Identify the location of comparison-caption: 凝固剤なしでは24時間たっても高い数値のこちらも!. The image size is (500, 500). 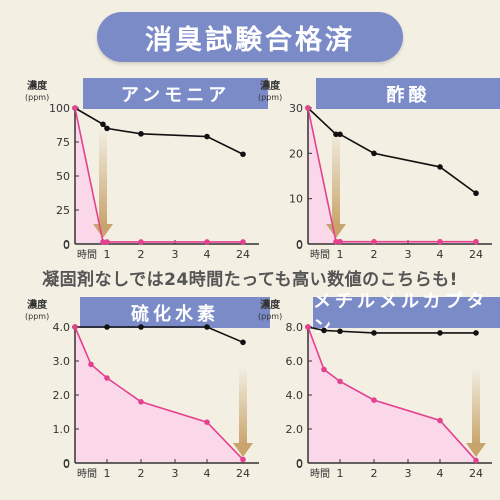
(250, 280).